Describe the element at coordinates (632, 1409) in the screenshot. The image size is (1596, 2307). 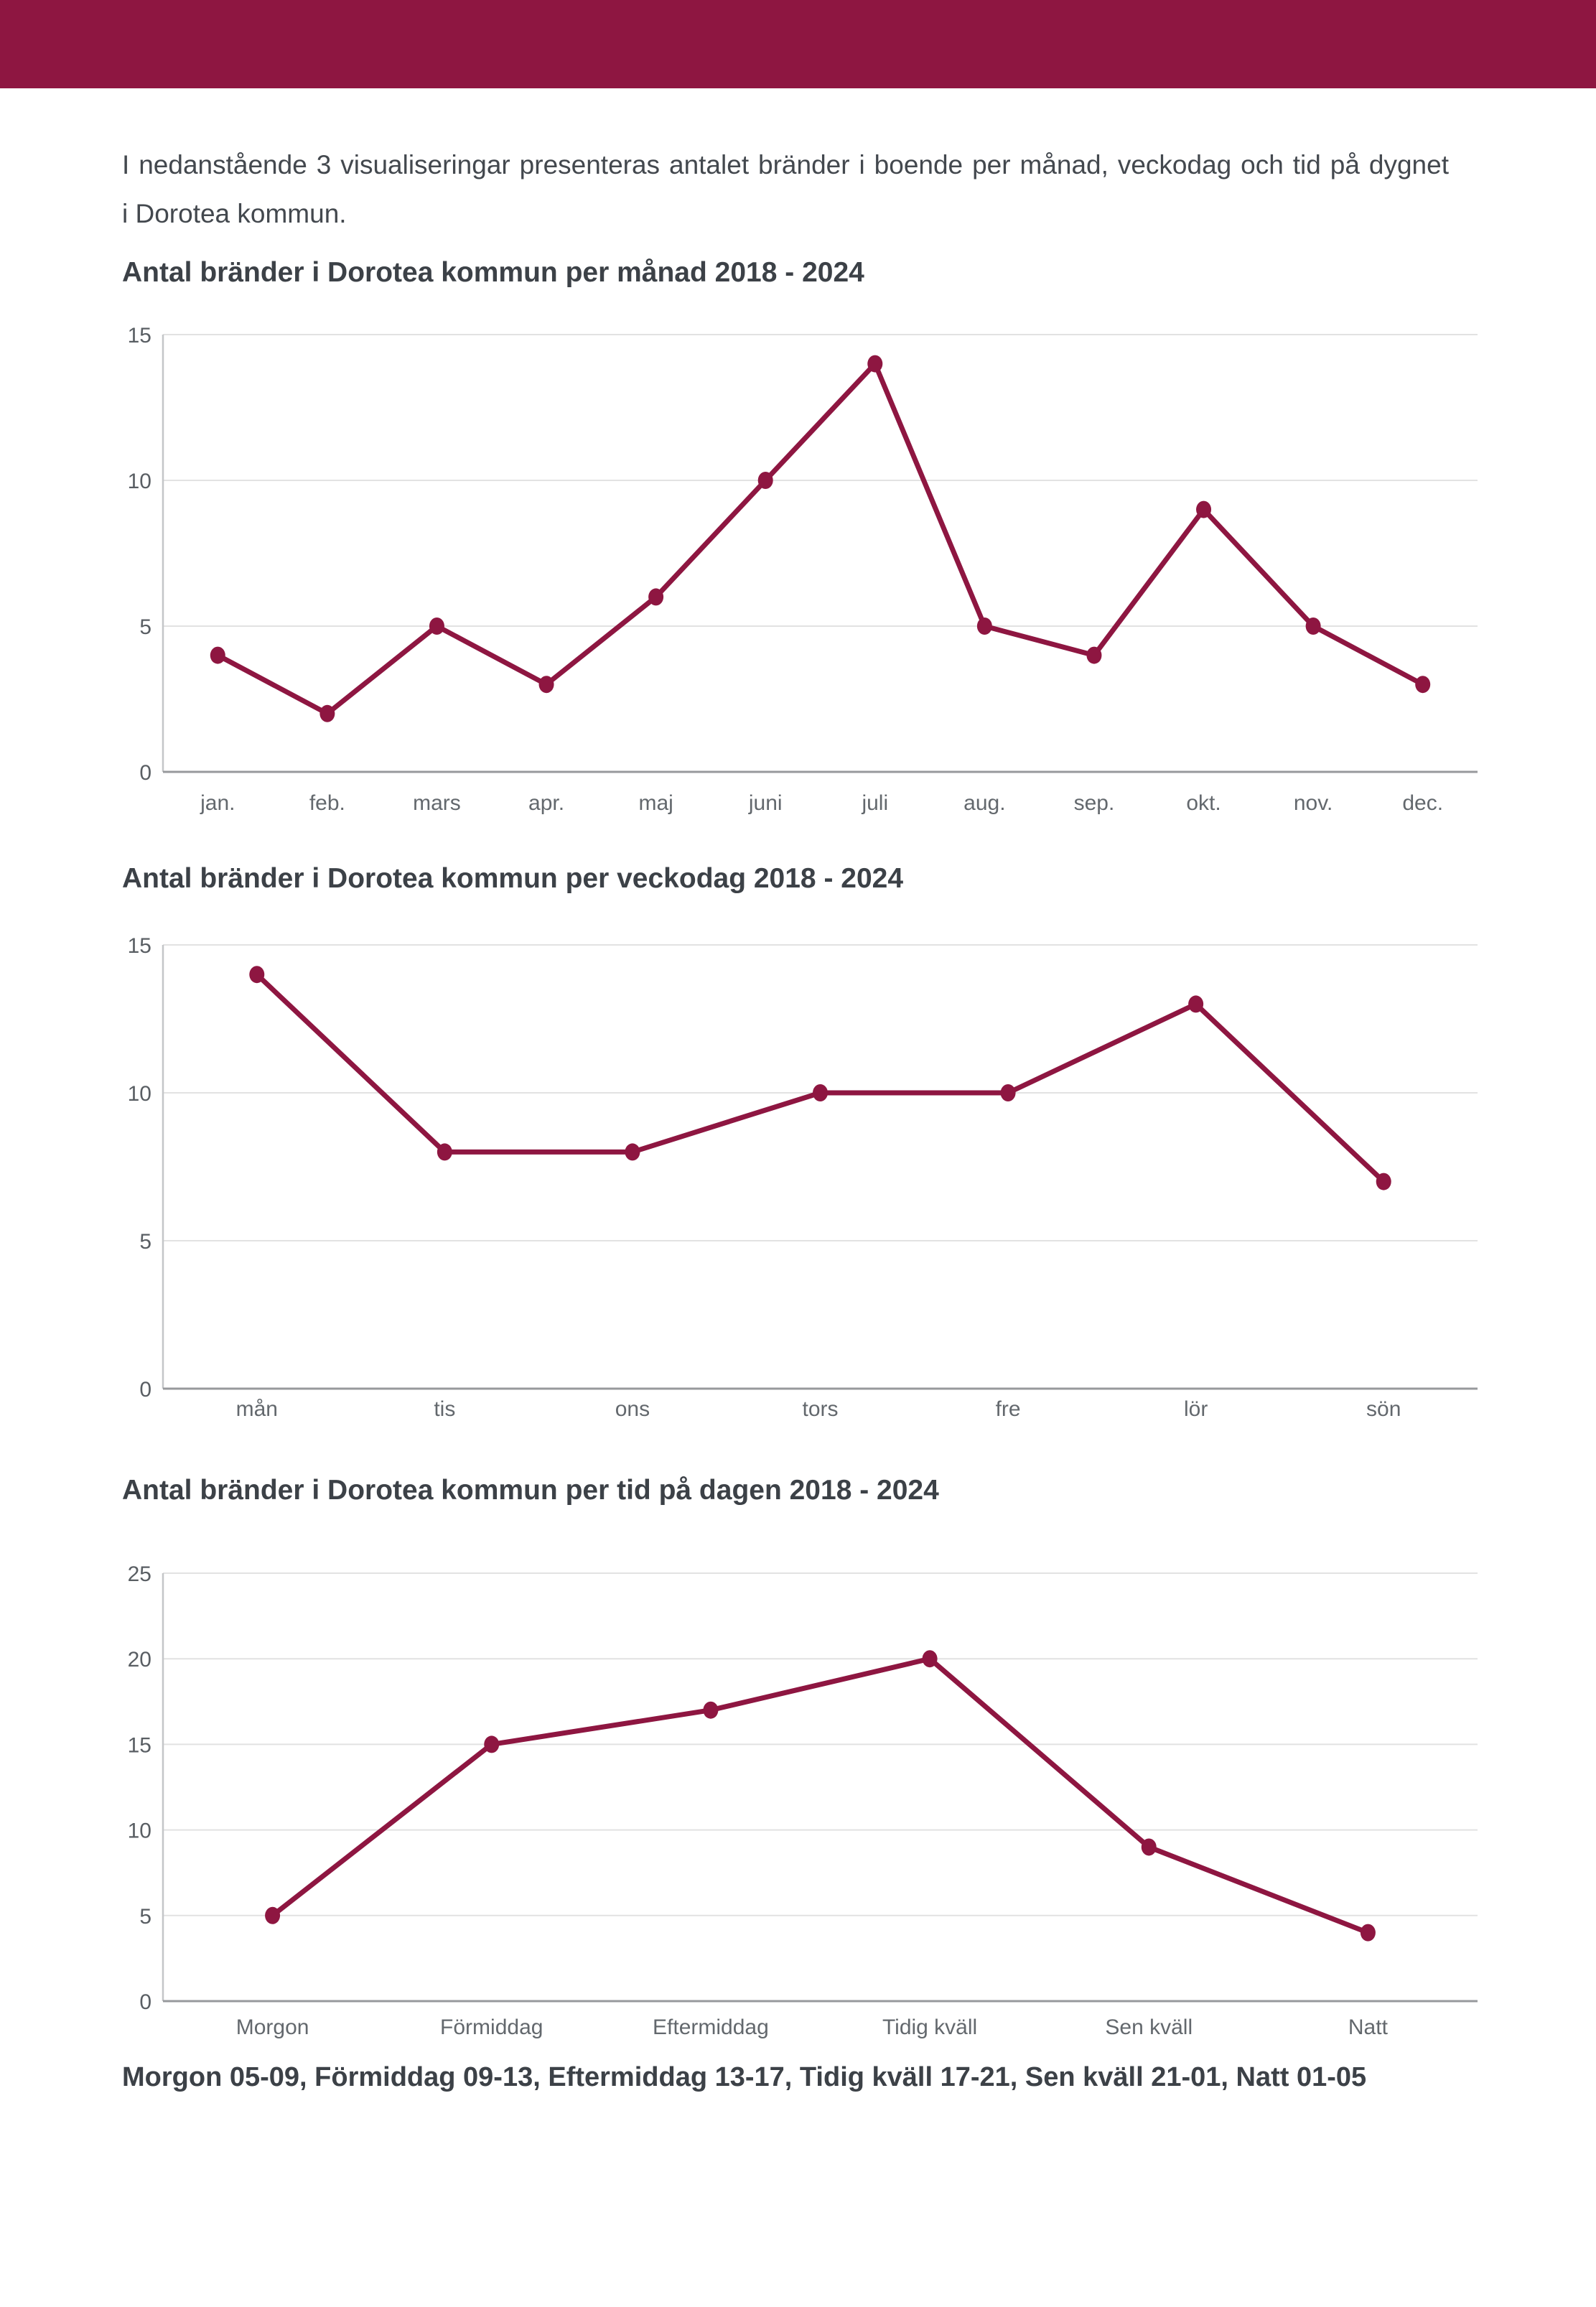
I see `x-category-label: ons` at that location.